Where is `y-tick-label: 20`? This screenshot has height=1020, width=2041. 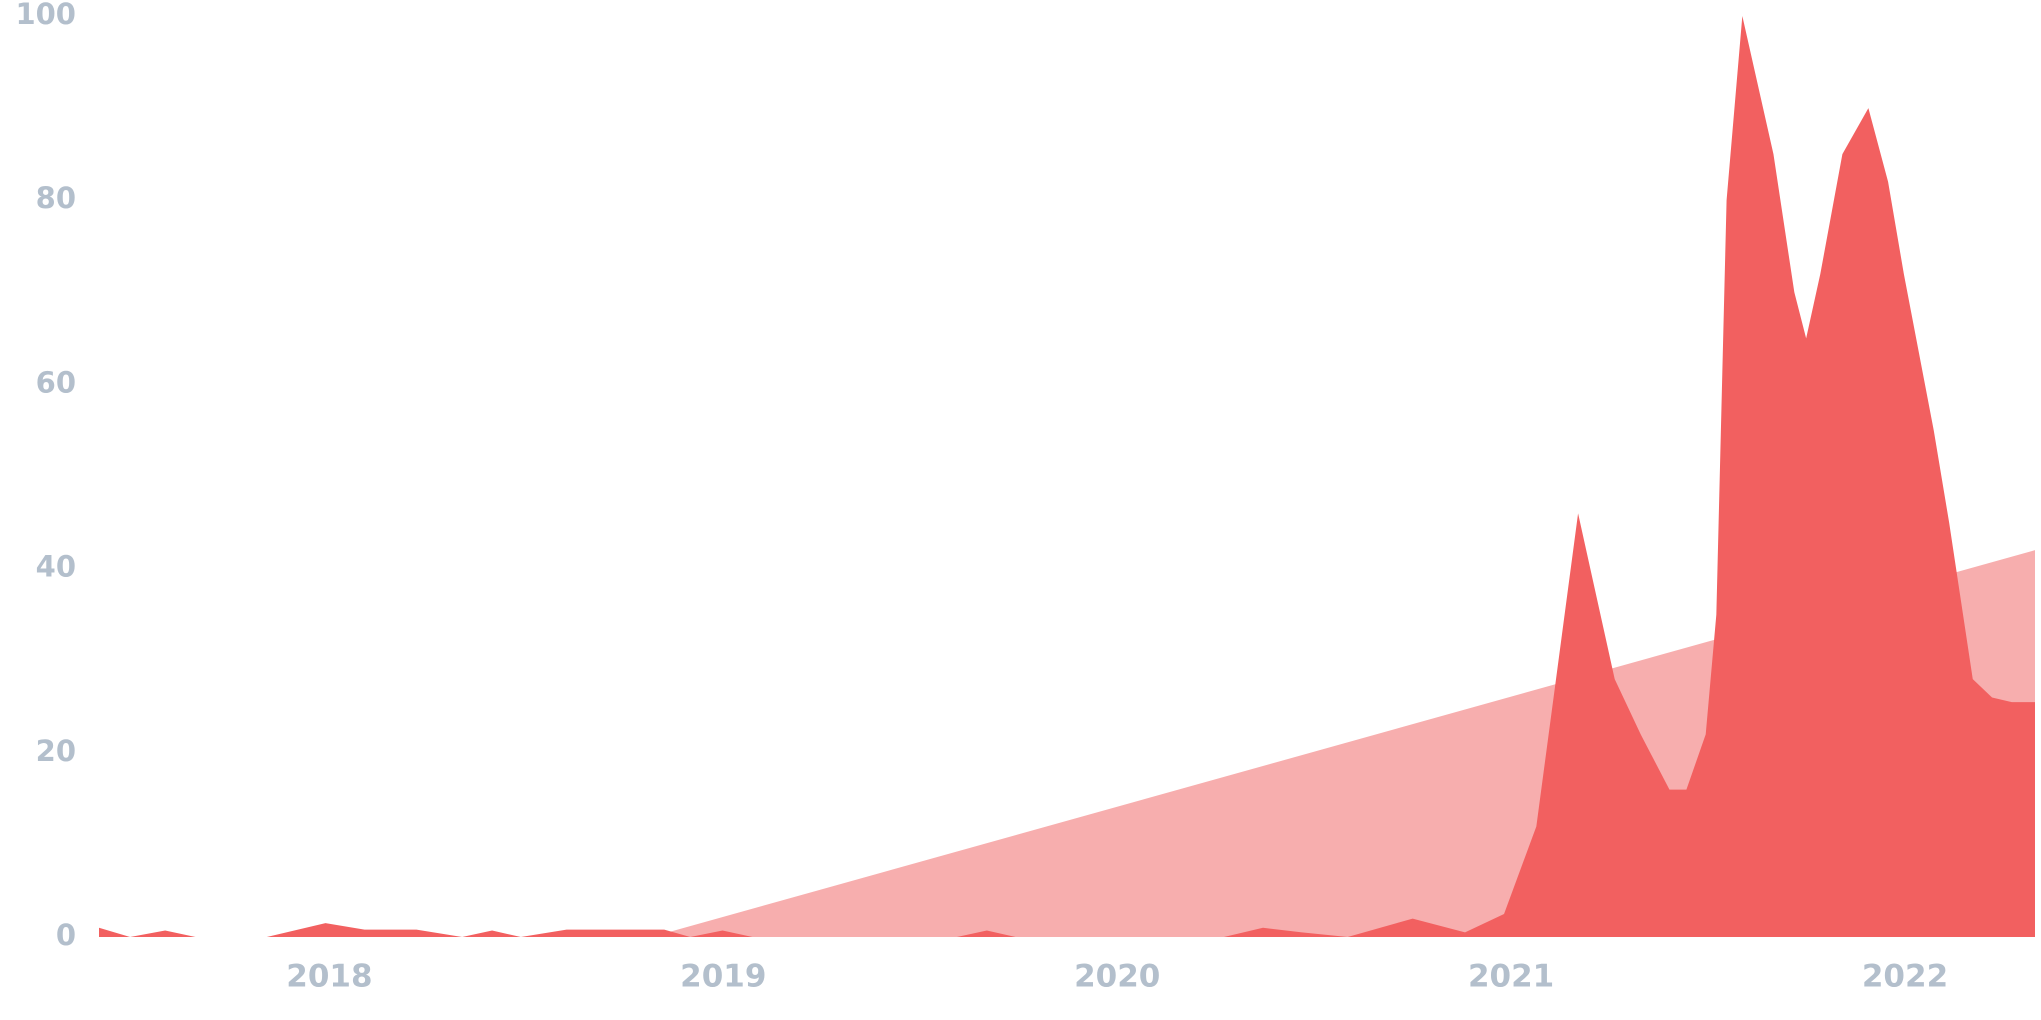
y-tick-label: 20 is located at coordinates (56, 751).